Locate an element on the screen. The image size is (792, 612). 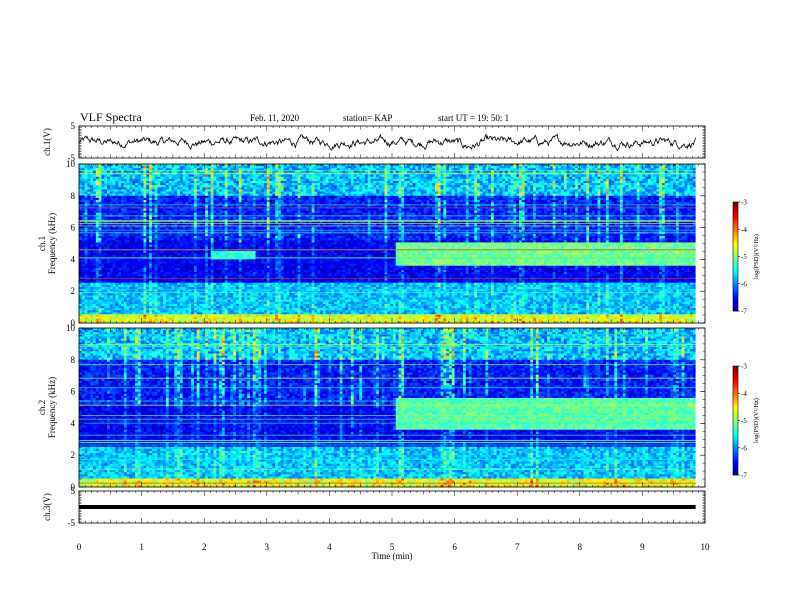
x-tick-label: 2 is located at coordinates (204, 547).